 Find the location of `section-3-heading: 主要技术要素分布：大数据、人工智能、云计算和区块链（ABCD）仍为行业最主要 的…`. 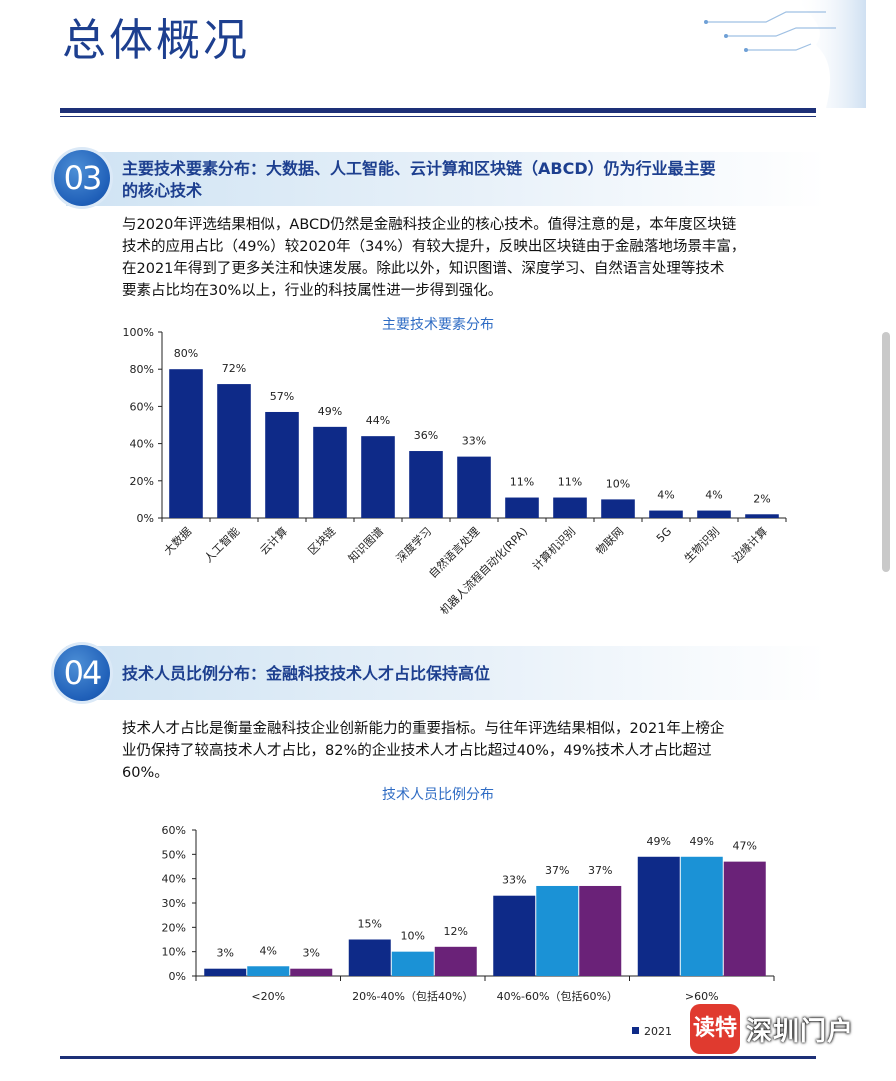

section-3-heading: 主要技术要素分布：大数据、人工智能、云计算和区块链（ABCD）仍为行业最主要 的… is located at coordinates (419, 180).